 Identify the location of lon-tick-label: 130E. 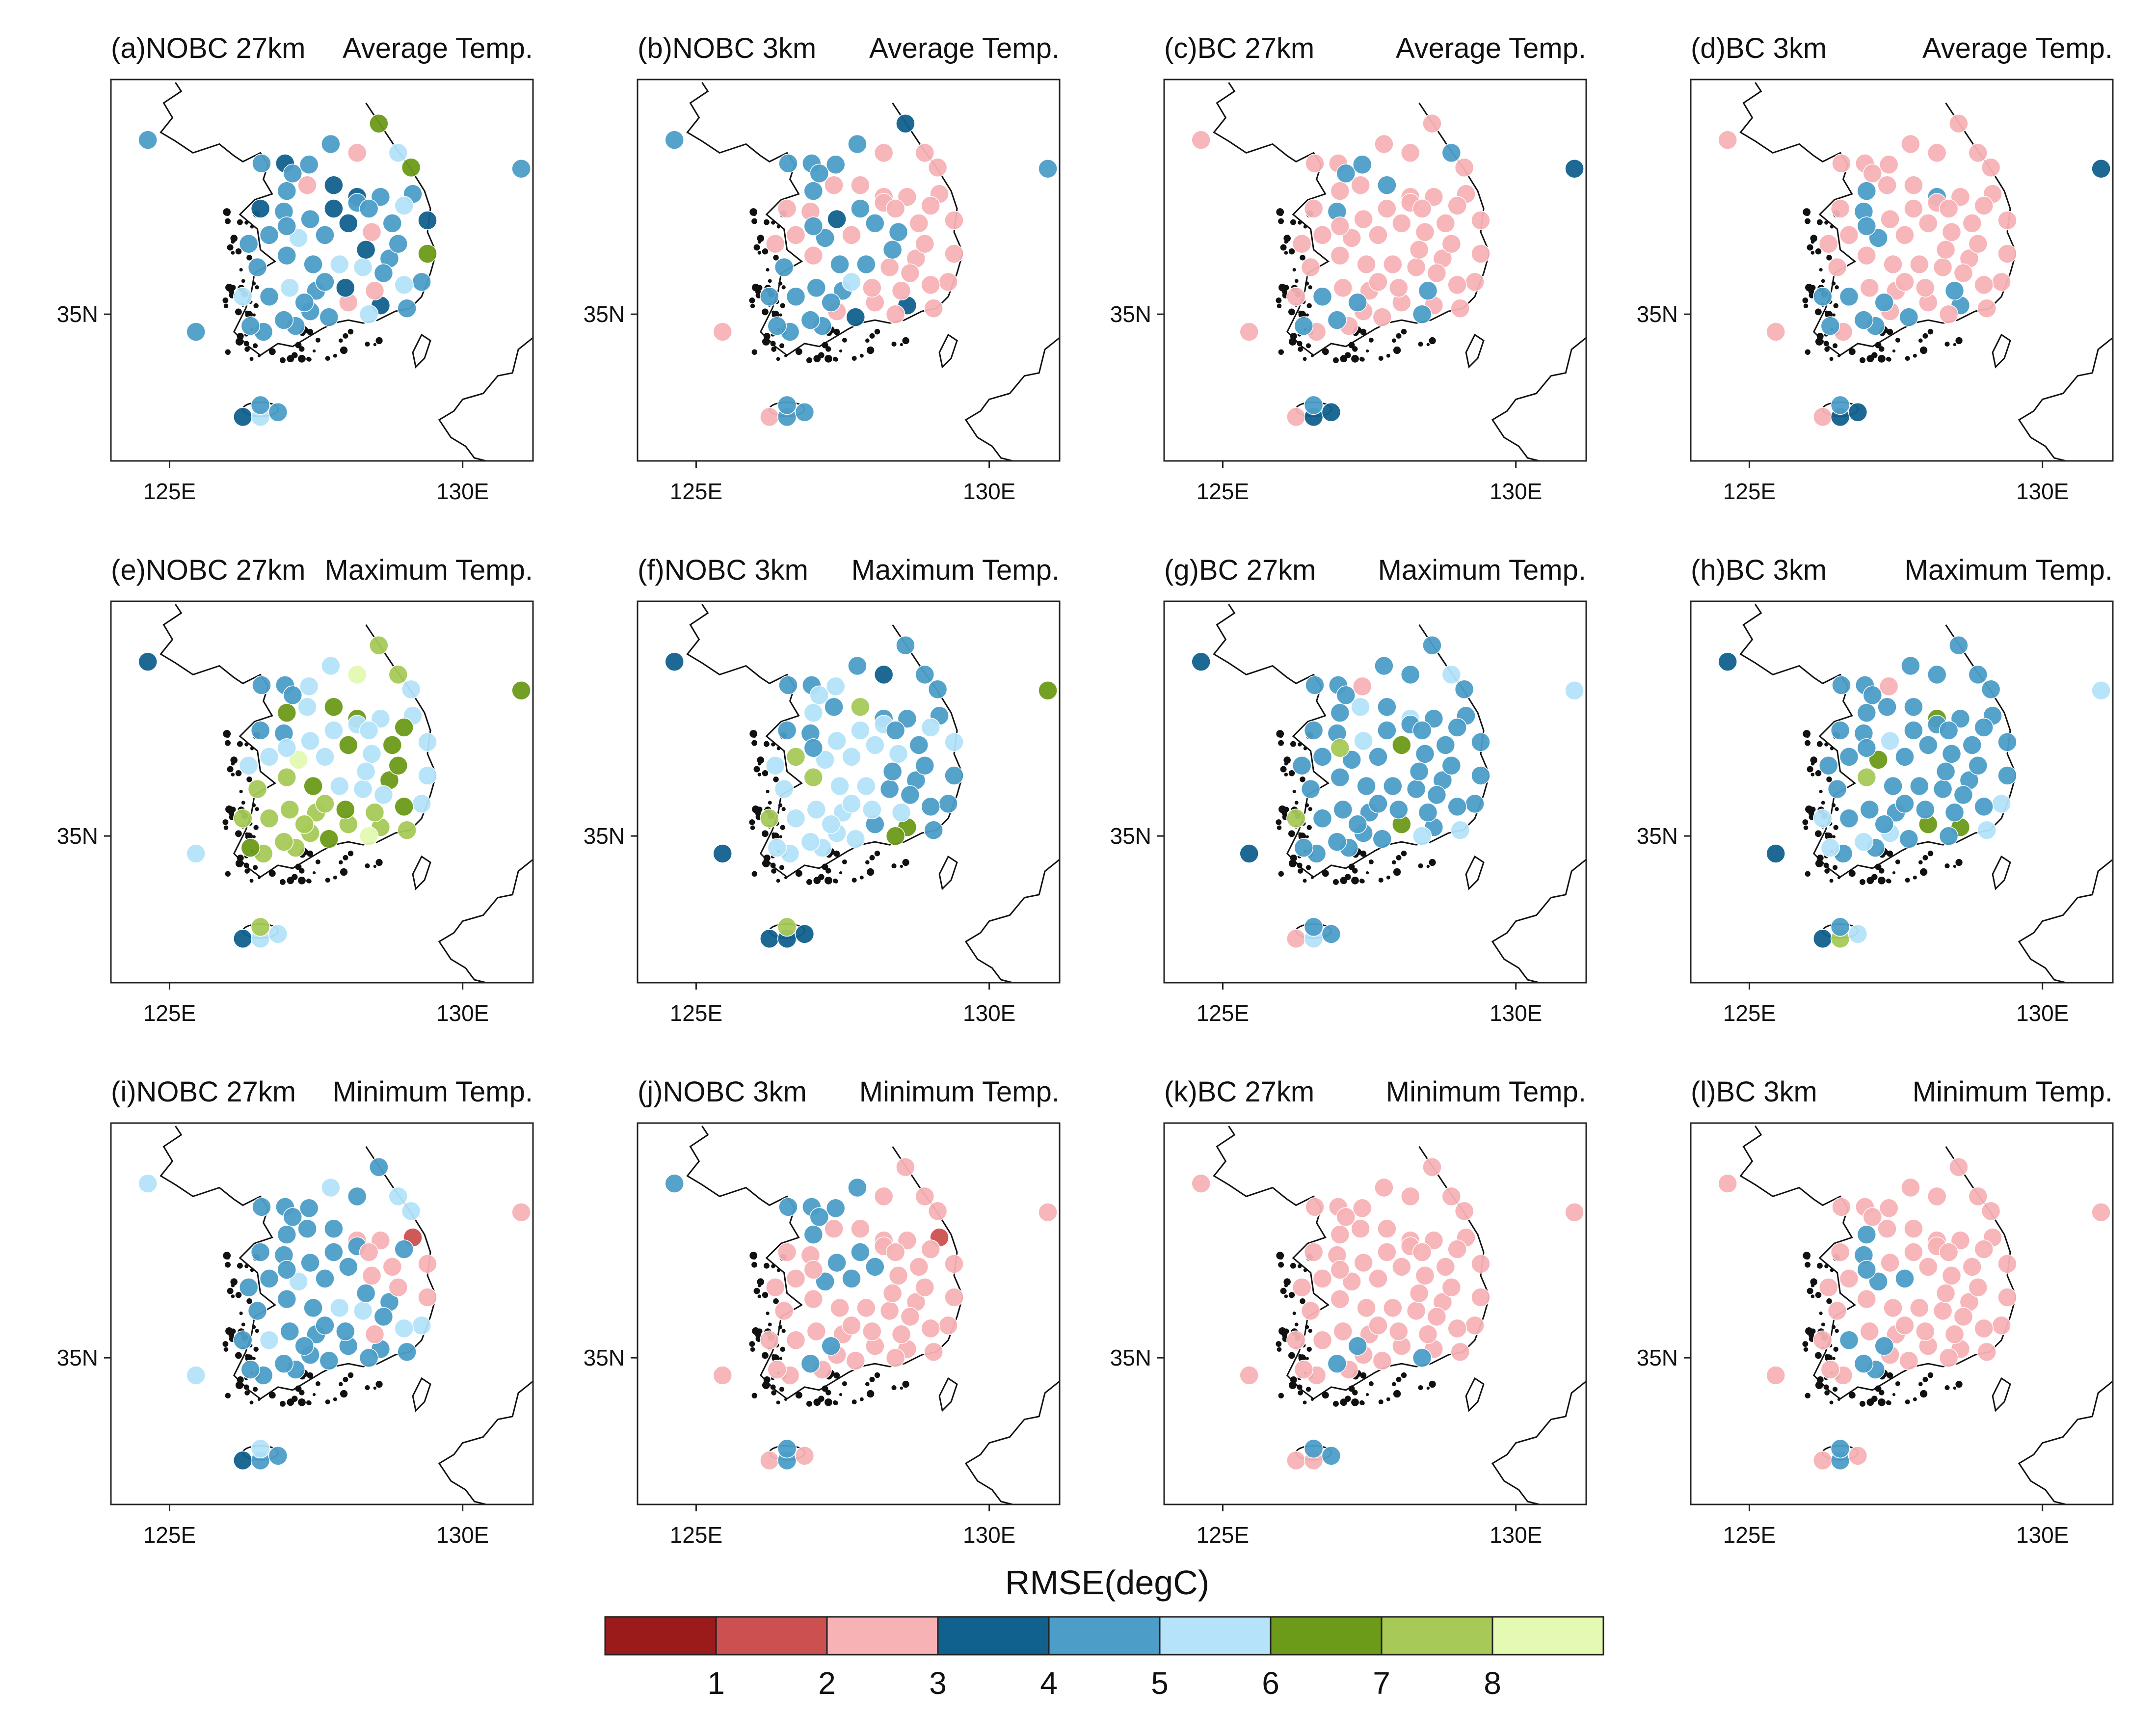
(2042, 491).